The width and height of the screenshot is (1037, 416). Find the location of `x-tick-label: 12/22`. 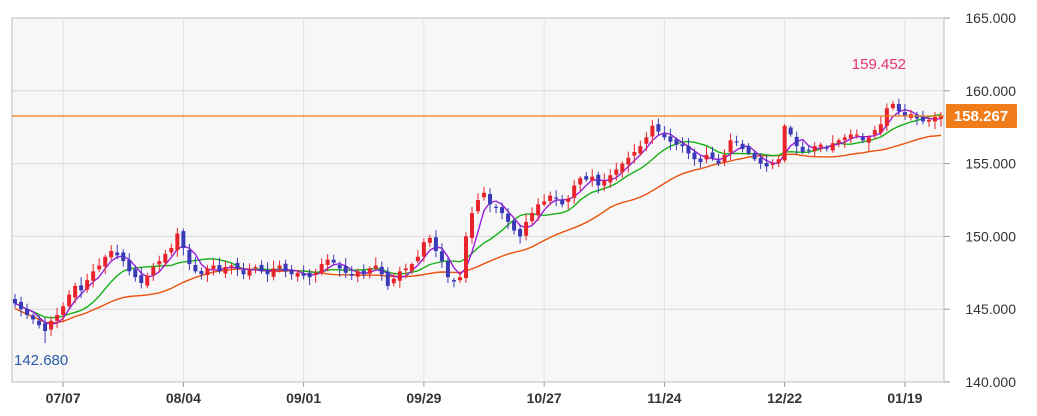

x-tick-label: 12/22 is located at coordinates (784, 398).